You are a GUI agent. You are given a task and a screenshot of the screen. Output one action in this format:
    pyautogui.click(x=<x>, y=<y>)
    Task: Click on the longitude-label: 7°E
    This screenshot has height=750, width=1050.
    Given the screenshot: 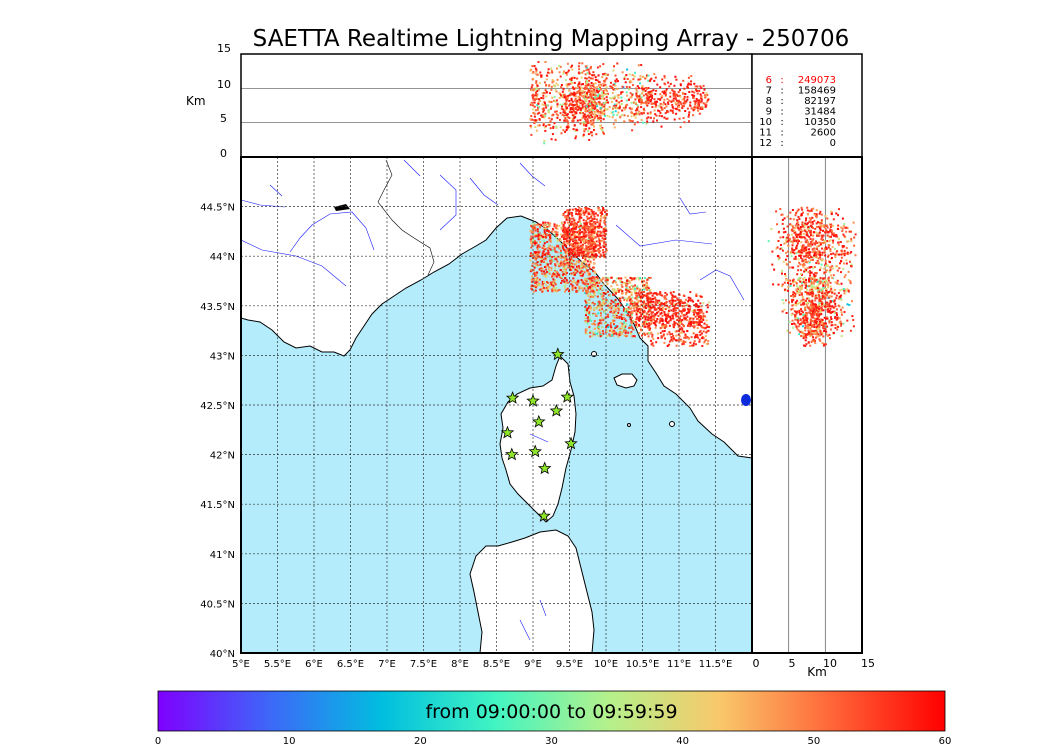 What is the action you would take?
    pyautogui.click(x=387, y=664)
    